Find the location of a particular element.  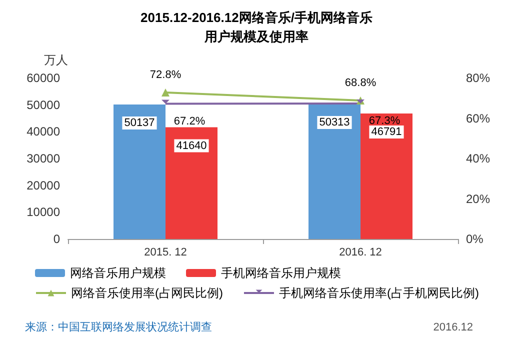

y-tick-label: 60000 is located at coordinates (43, 78).